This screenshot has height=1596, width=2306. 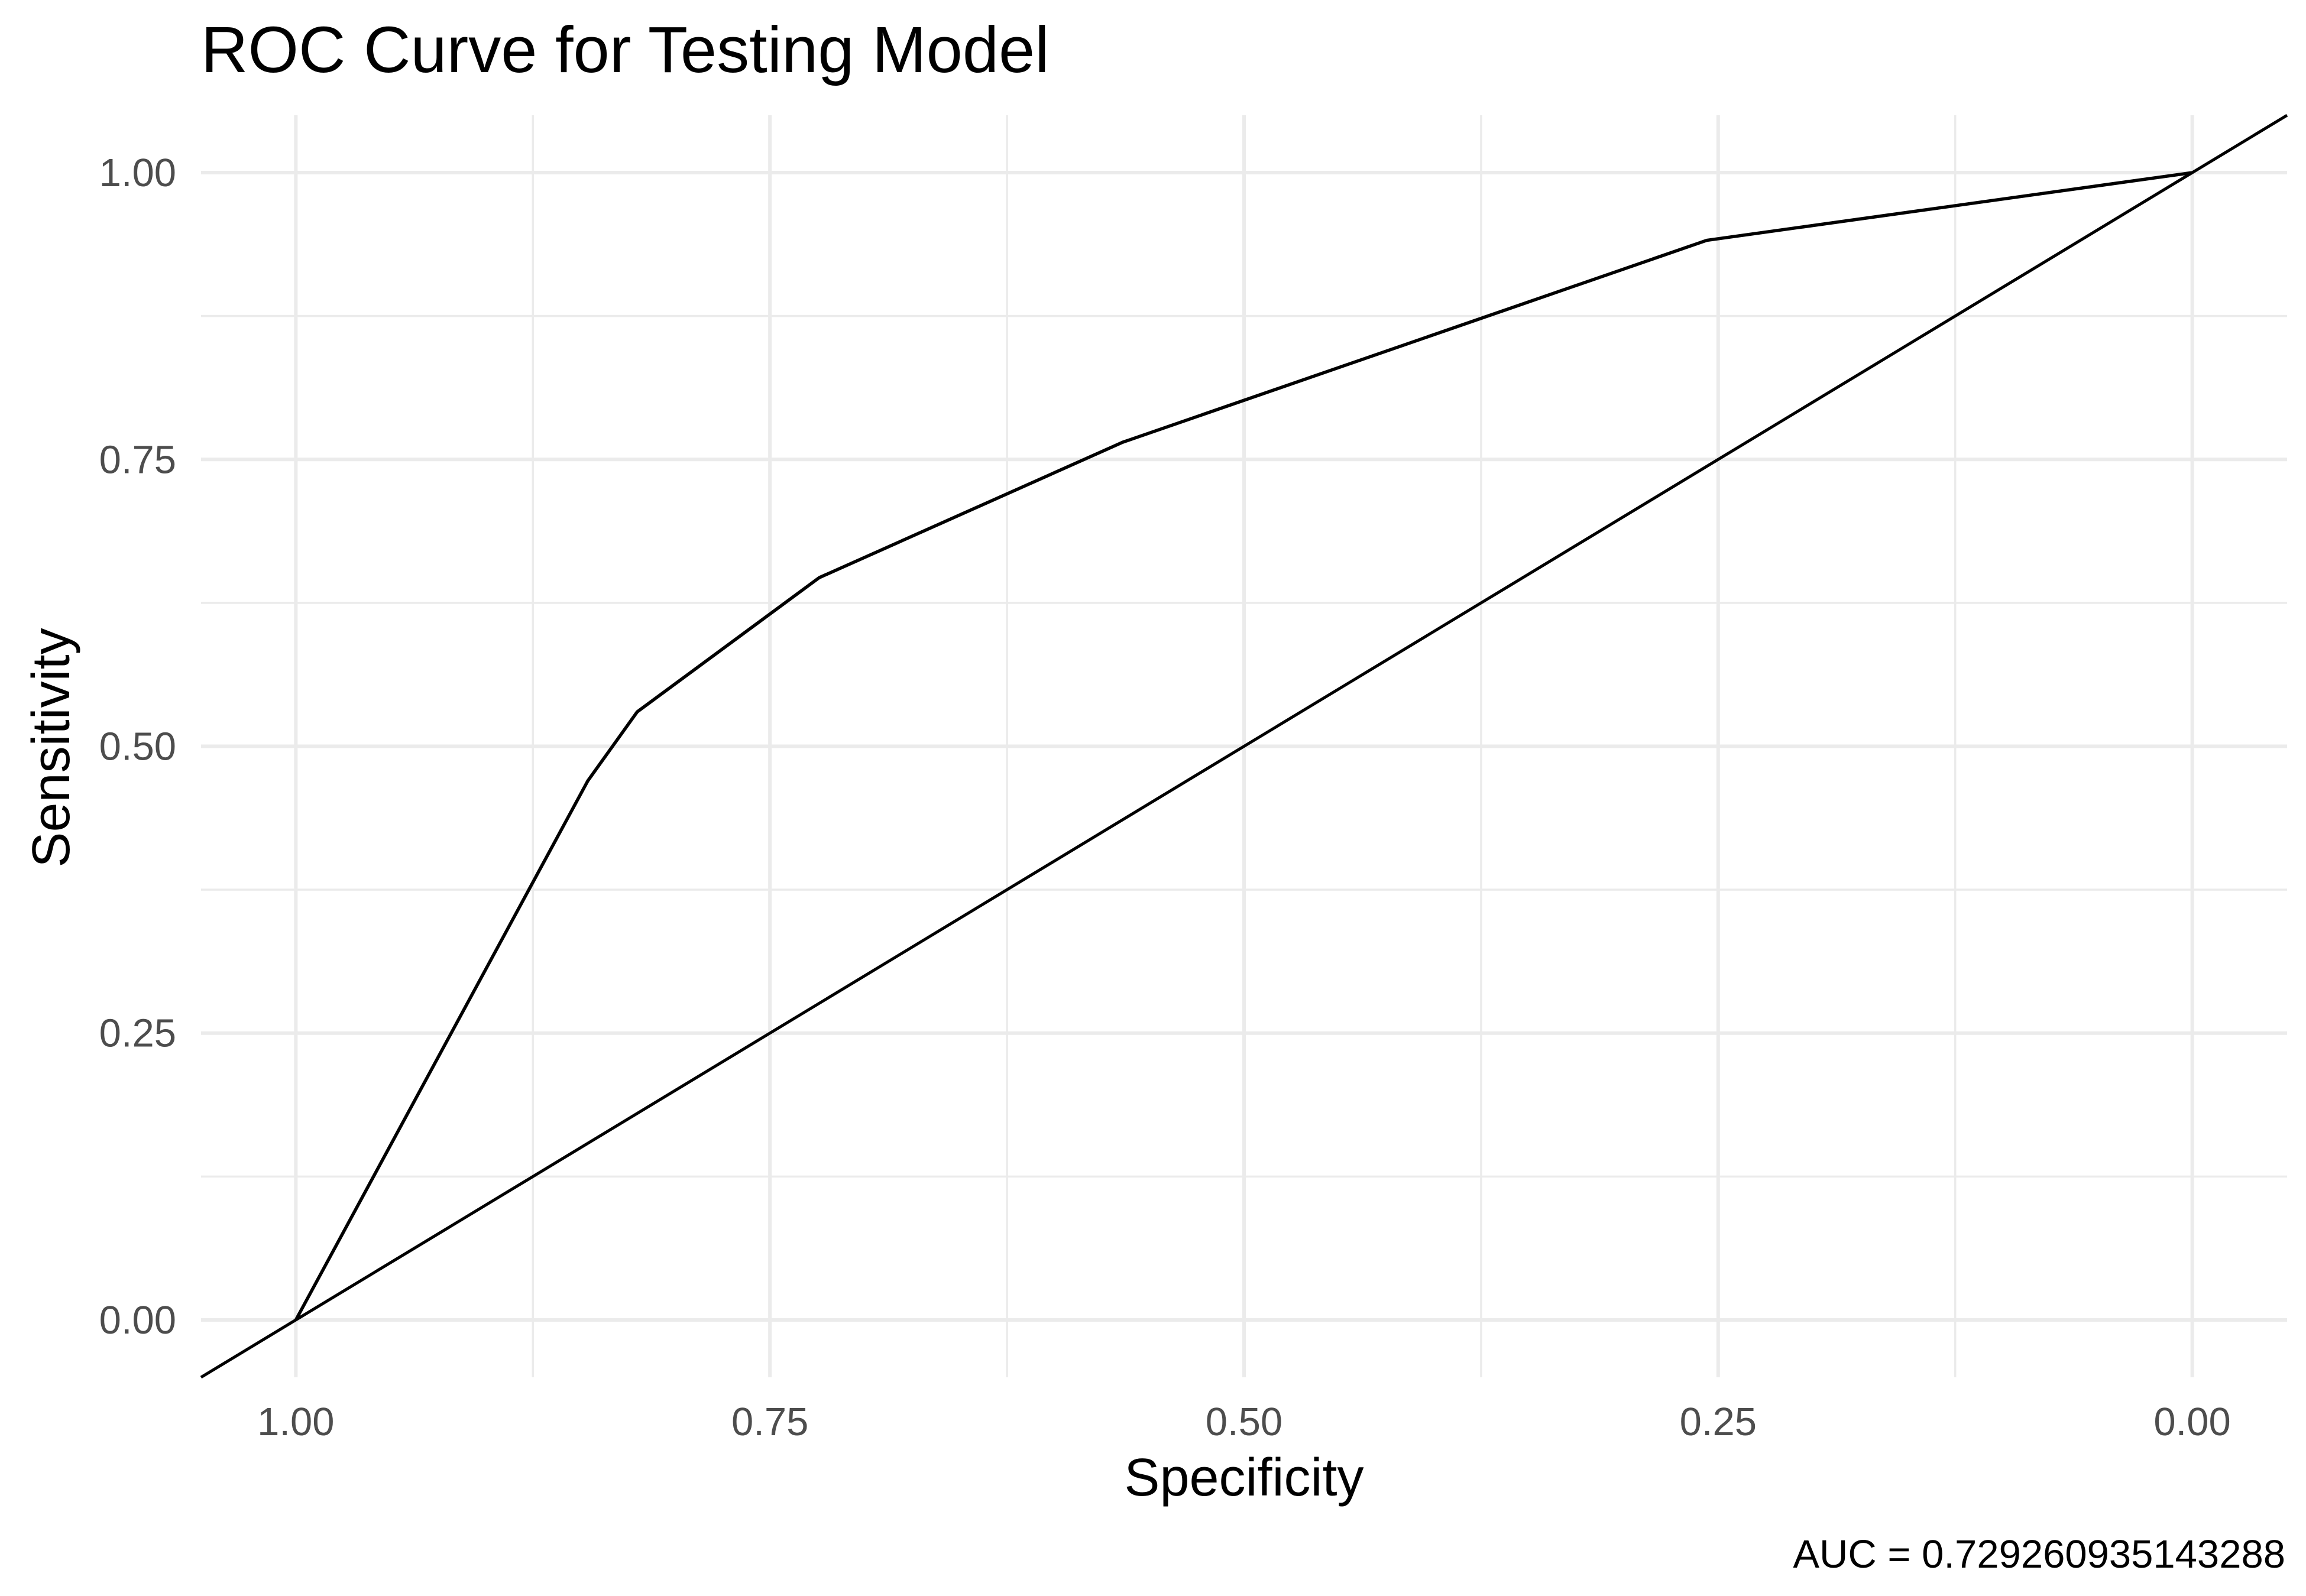 What do you see at coordinates (137, 1320) in the screenshot?
I see `y-tick-label: 0.00` at bounding box center [137, 1320].